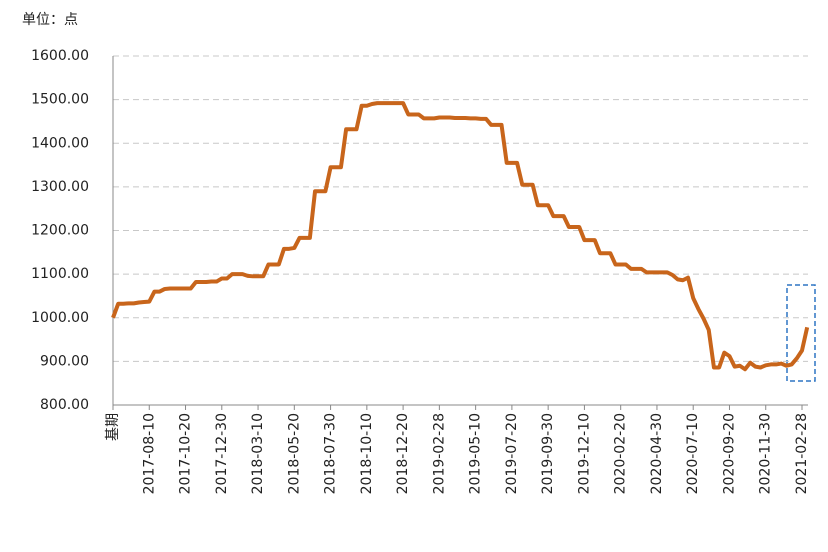  Describe the element at coordinates (766, 453) in the screenshot. I see `x-tick-label: 2020-11-30` at that location.